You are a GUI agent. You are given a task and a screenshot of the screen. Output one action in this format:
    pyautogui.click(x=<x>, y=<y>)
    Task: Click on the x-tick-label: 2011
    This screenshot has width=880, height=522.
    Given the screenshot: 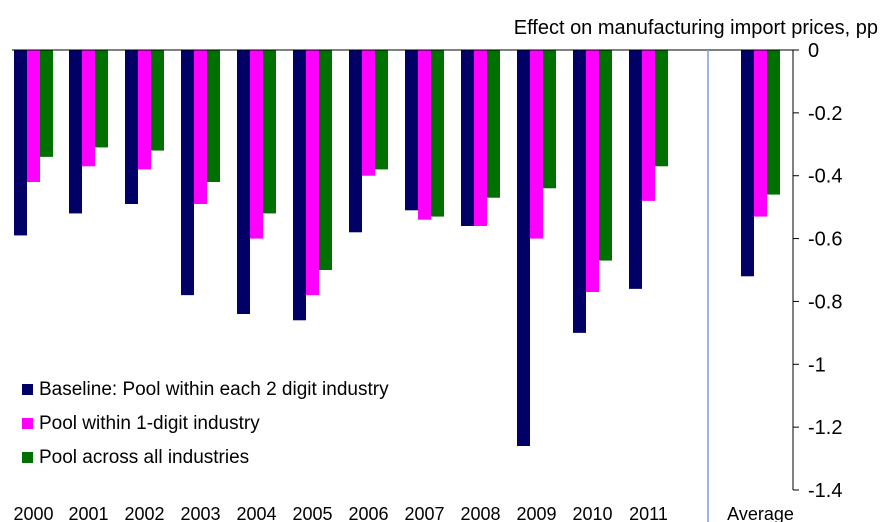 What is the action you would take?
    pyautogui.click(x=648, y=513)
    